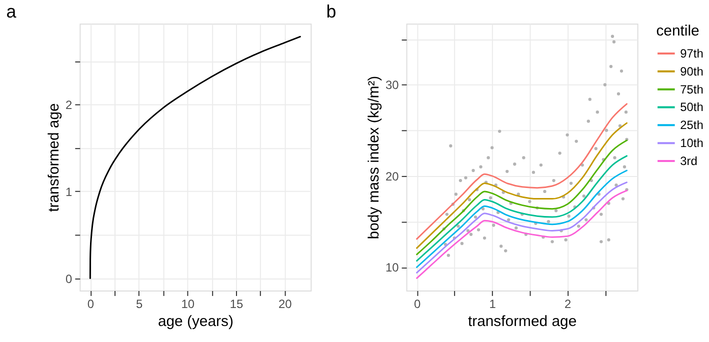 This screenshot has width=709, height=342. I want to click on x-tick-label: 10, so click(188, 303).